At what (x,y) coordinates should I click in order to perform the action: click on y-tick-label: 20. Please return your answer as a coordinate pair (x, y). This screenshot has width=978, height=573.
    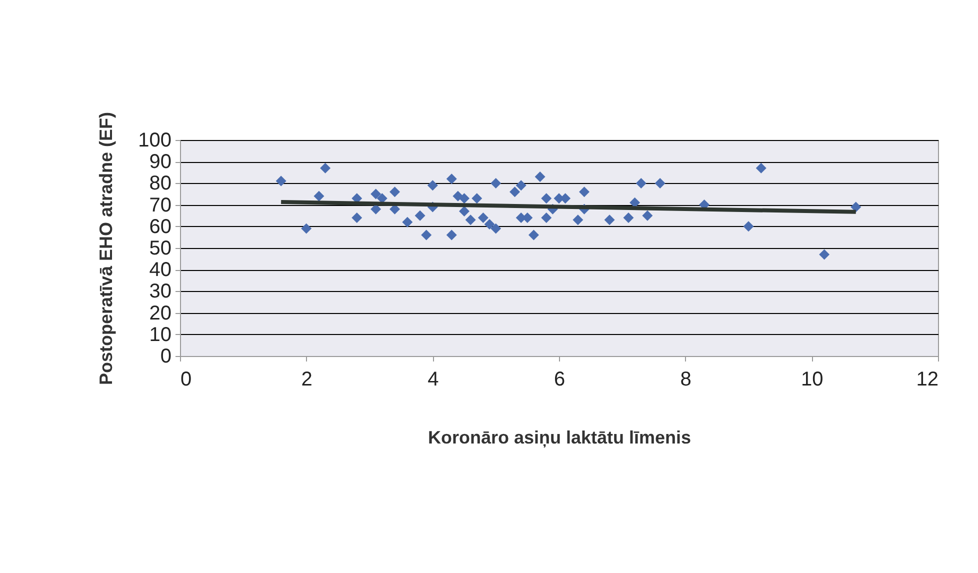
    Looking at the image, I should click on (160, 313).